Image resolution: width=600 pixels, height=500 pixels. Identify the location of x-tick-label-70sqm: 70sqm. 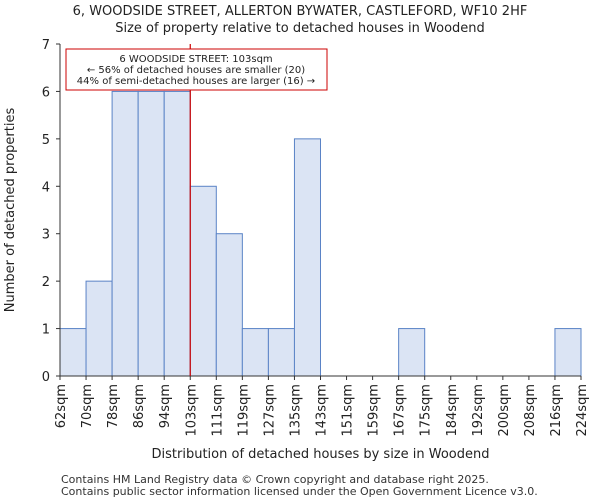
(87, 406).